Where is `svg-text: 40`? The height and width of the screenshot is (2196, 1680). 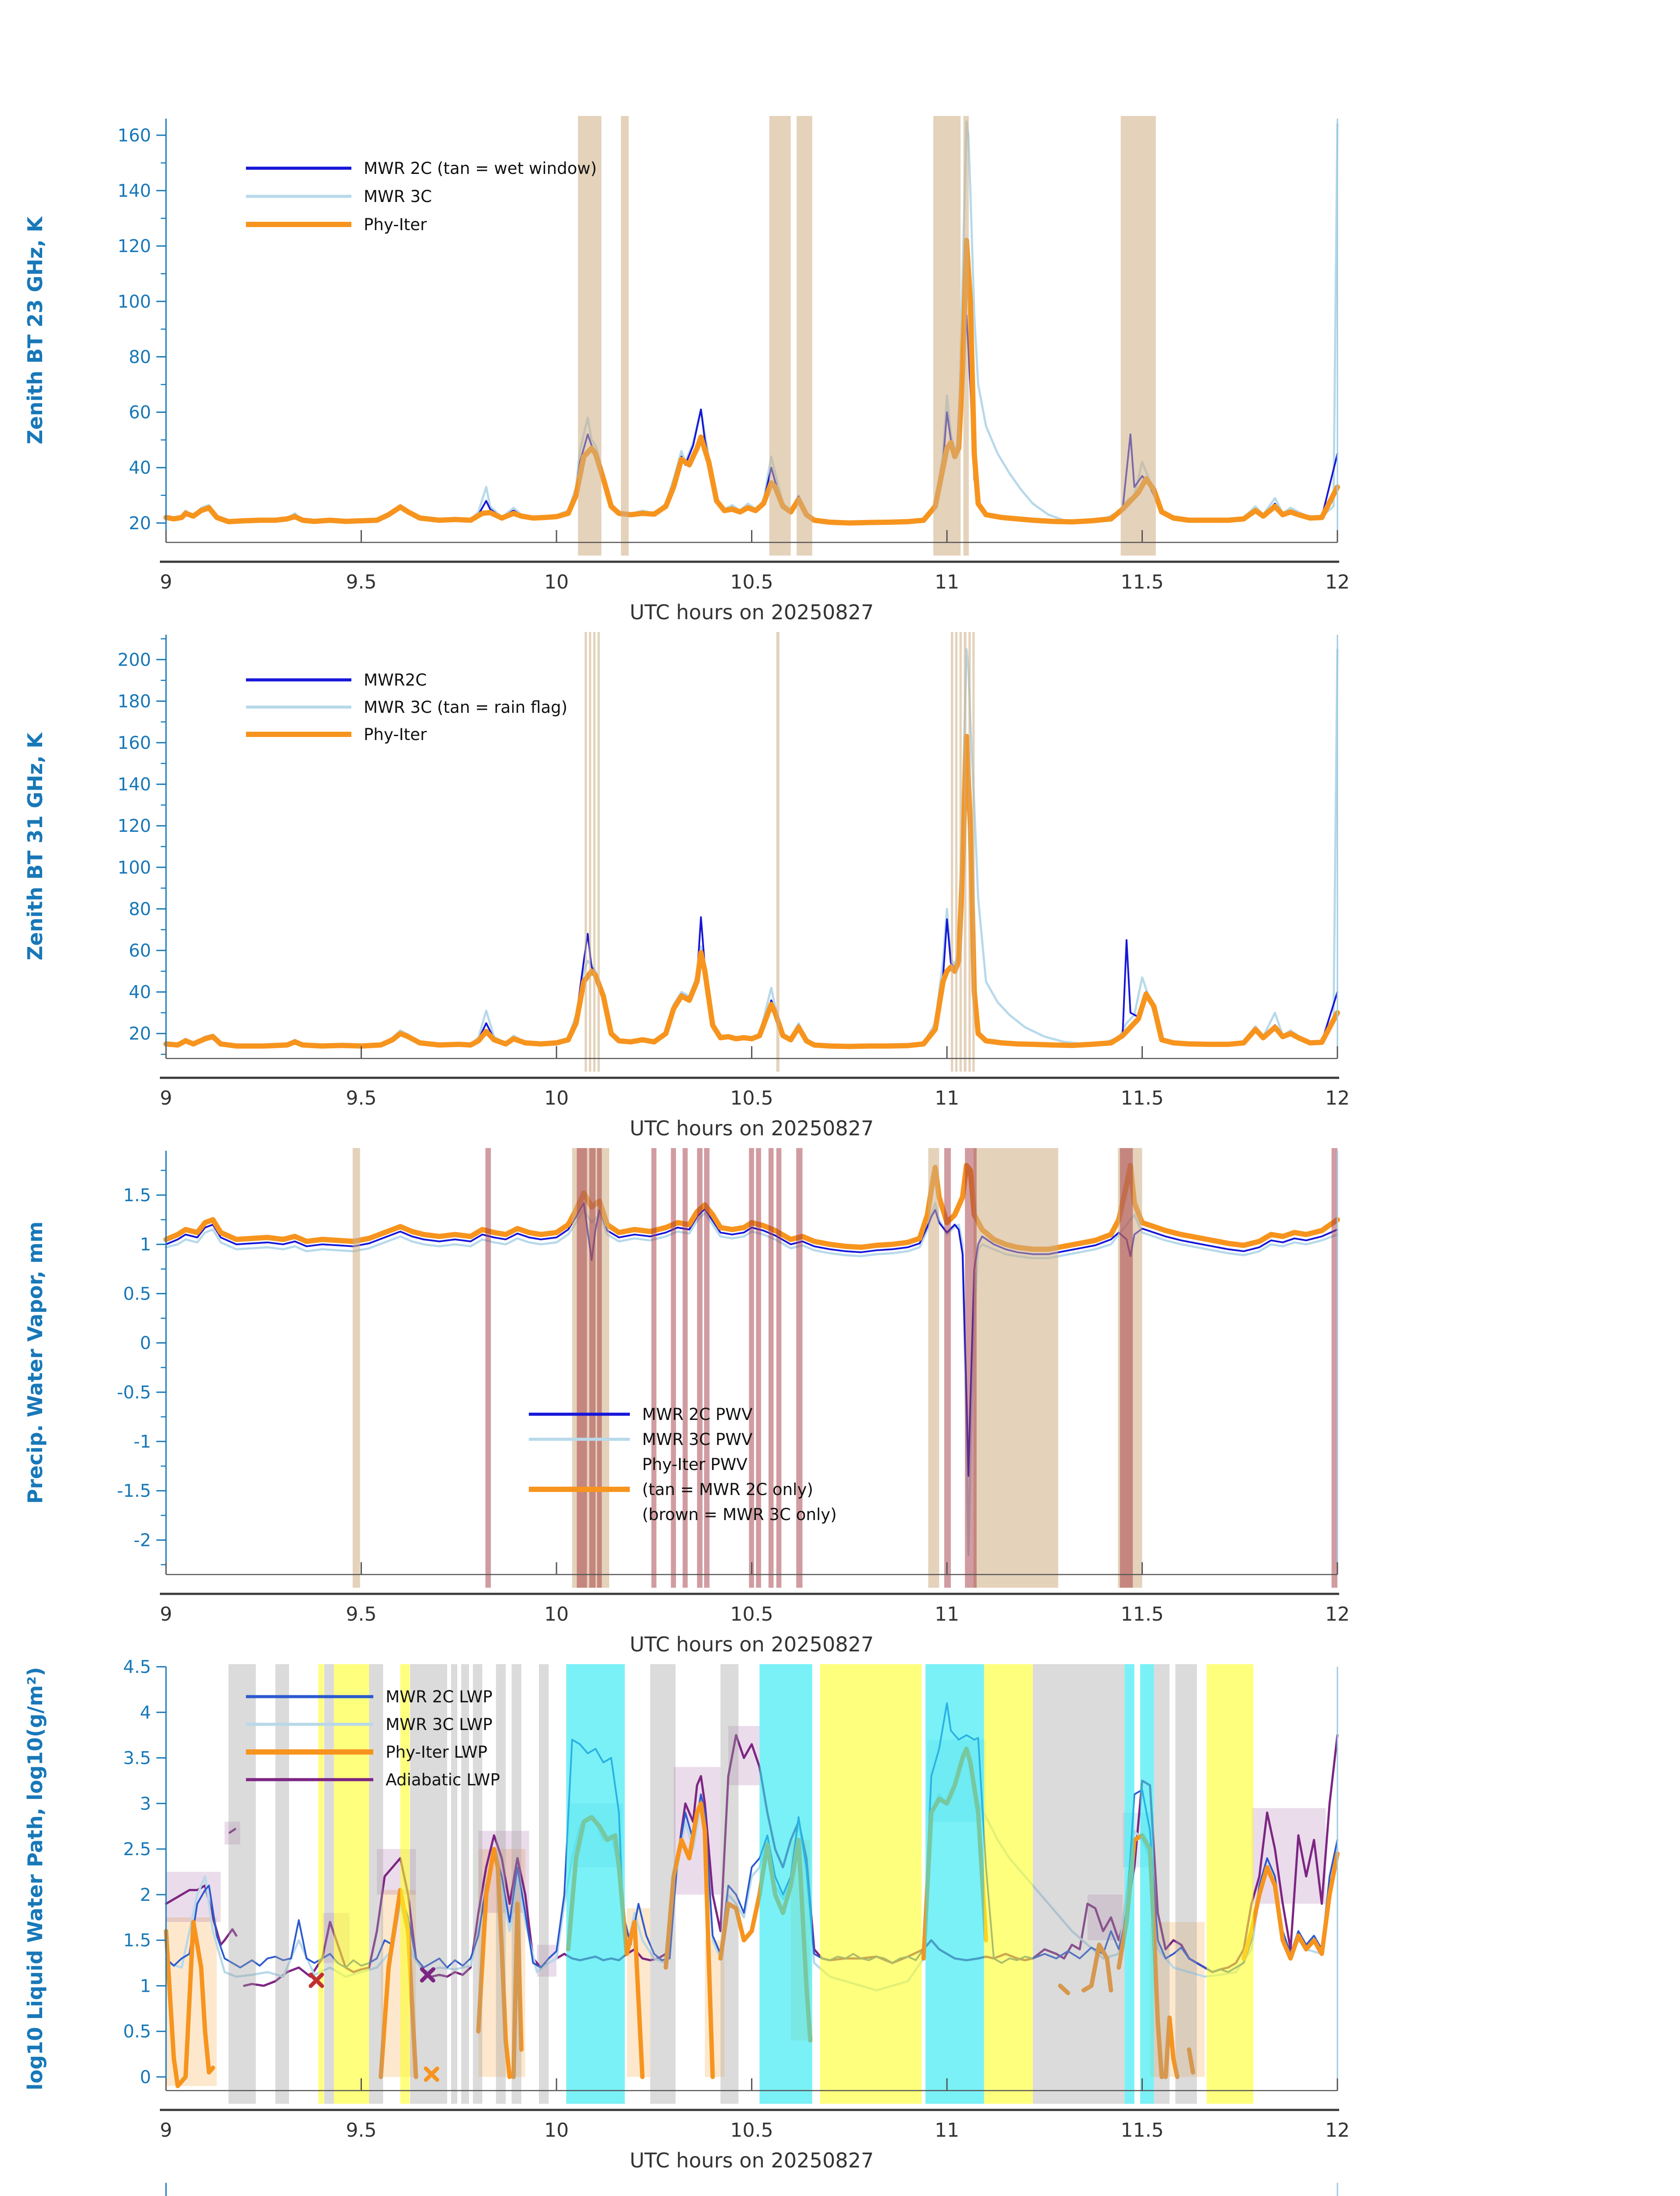
svg-text: 40 is located at coordinates (140, 992).